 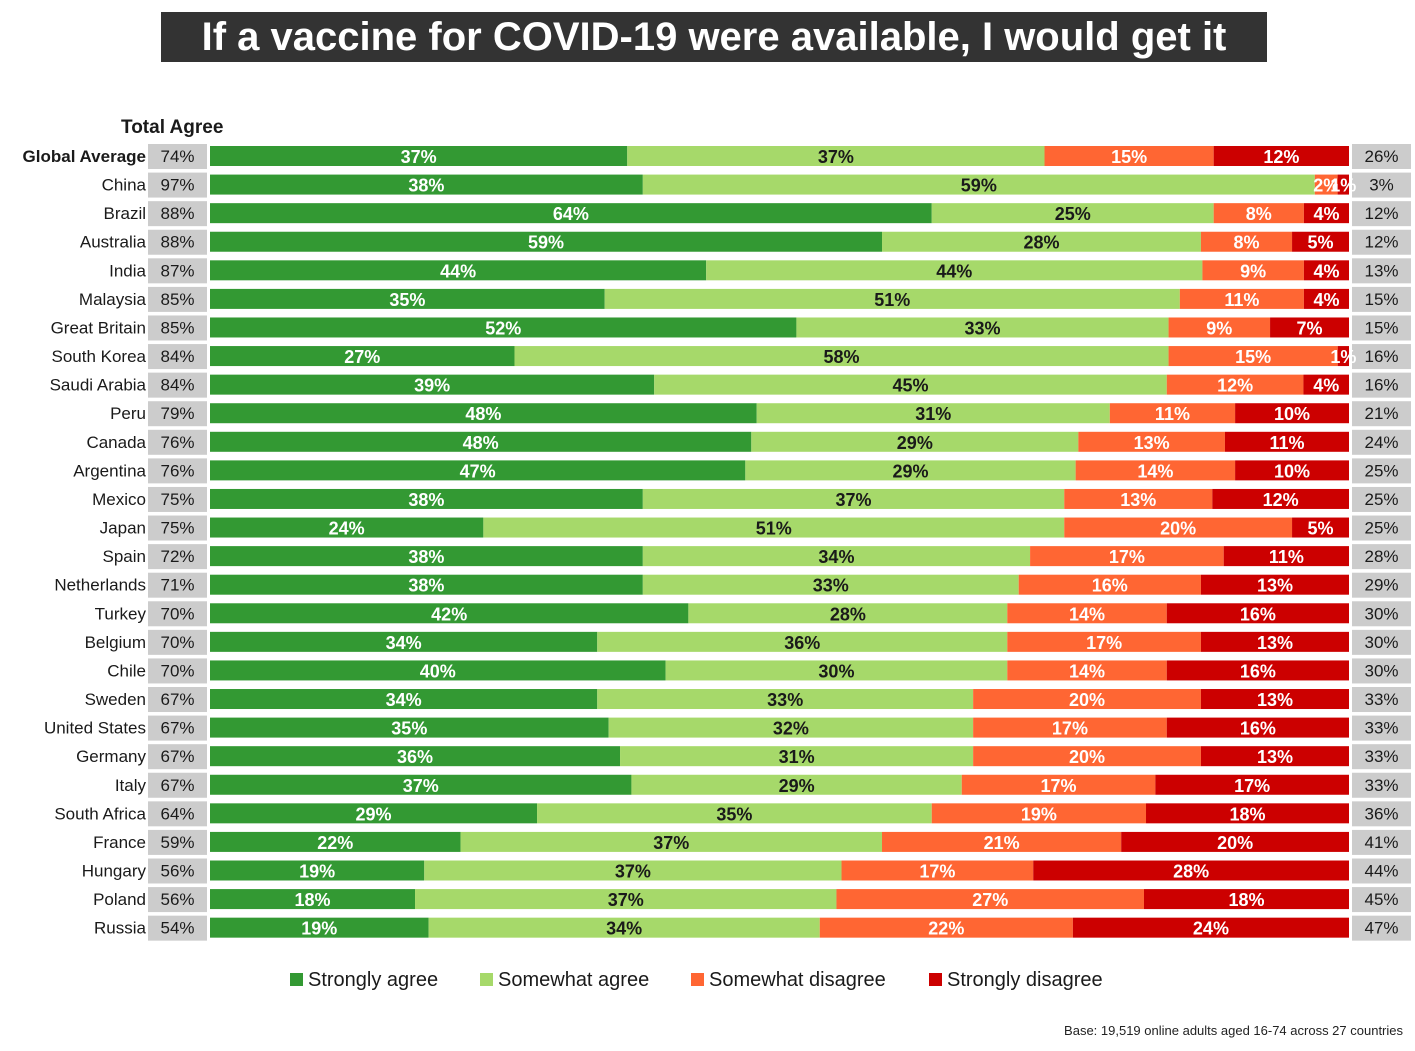 I want to click on data-label-strongly-agree: 37%, so click(x=421, y=786).